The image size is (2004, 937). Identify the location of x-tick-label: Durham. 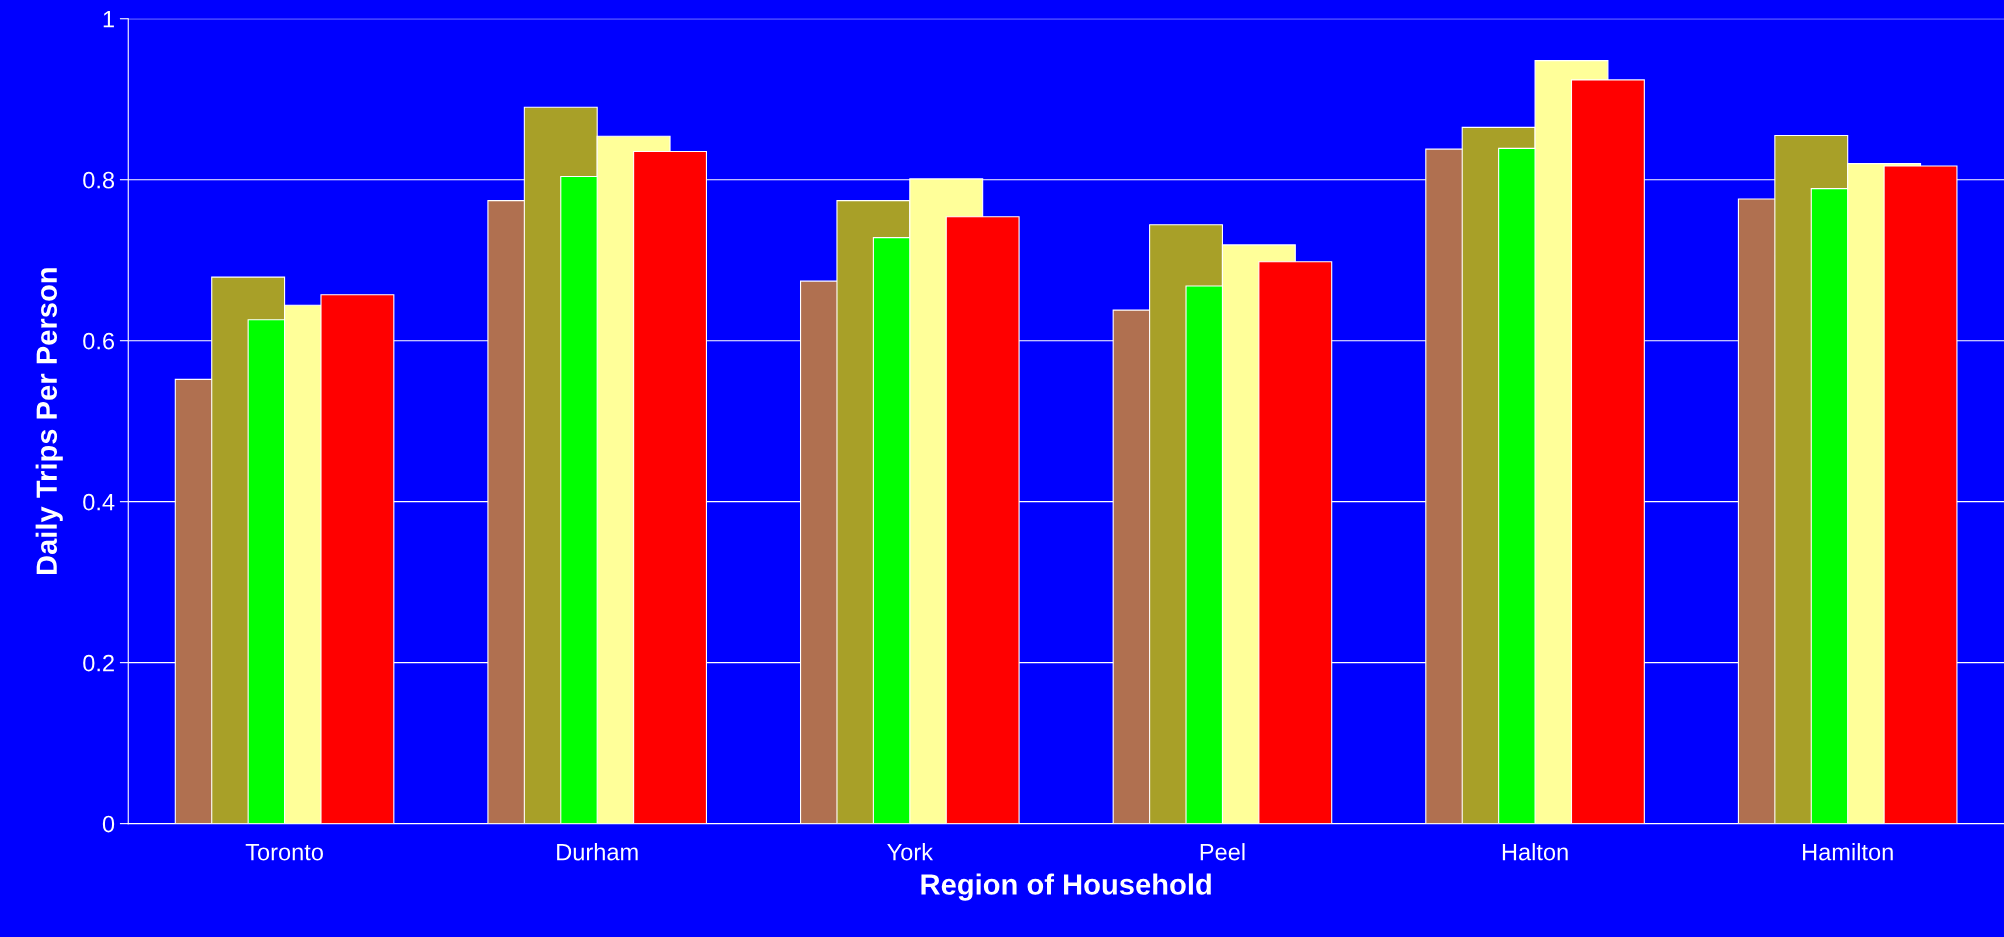
(597, 852).